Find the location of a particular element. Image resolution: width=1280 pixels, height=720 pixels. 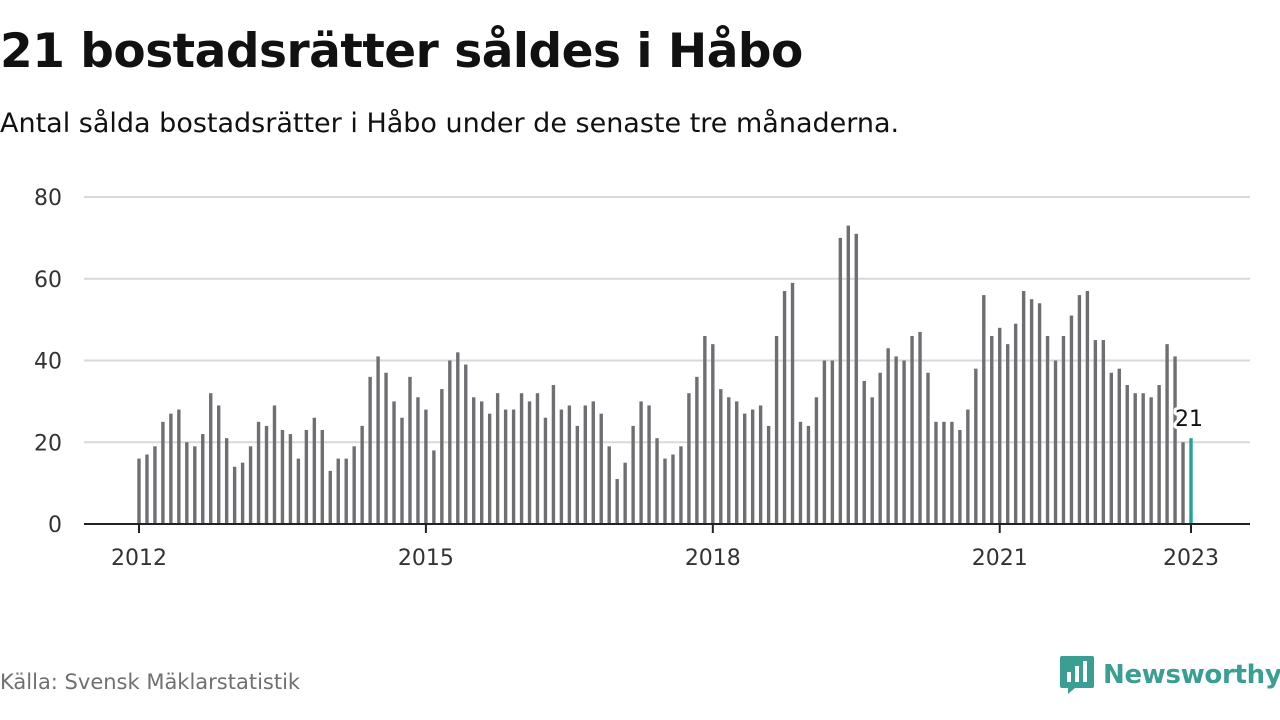

x-tick-label: 2012 is located at coordinates (139, 558).